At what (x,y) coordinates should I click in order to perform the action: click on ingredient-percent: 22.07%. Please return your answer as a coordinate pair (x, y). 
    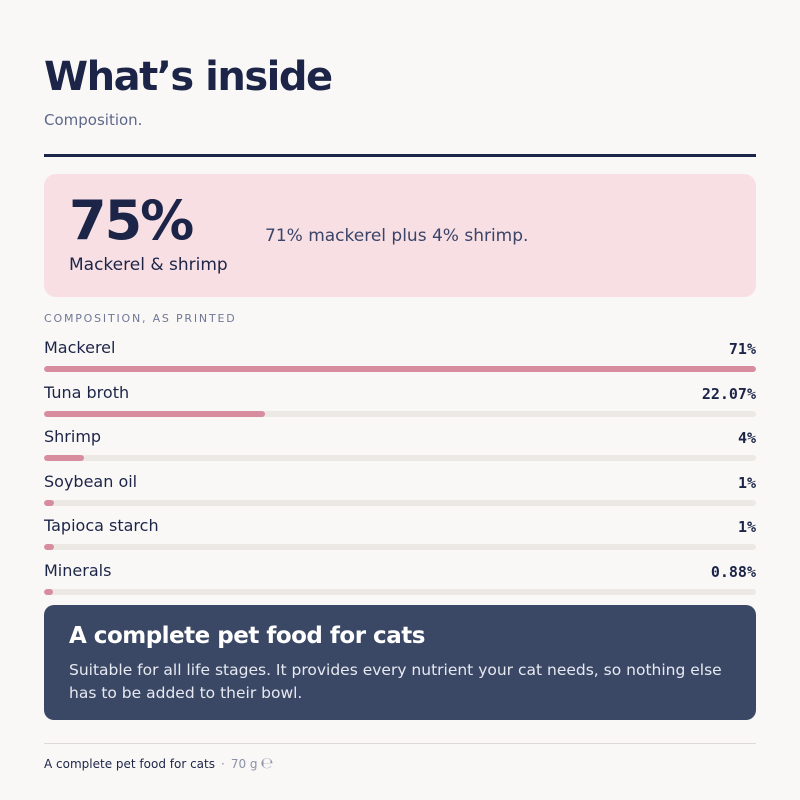
    Looking at the image, I should click on (728, 393).